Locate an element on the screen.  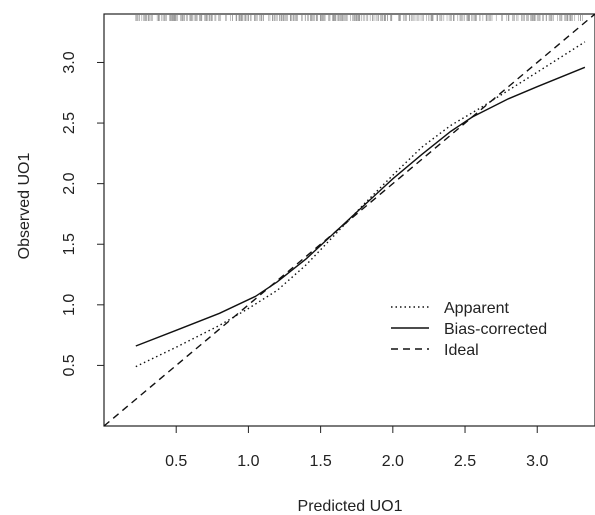
x-tick-label: 1.0 is located at coordinates (248, 461).